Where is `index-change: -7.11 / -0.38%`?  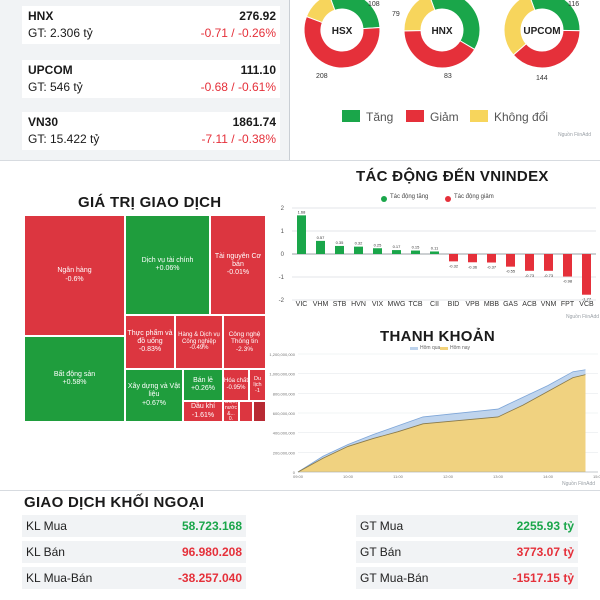 index-change: -7.11 / -0.38% is located at coordinates (238, 139).